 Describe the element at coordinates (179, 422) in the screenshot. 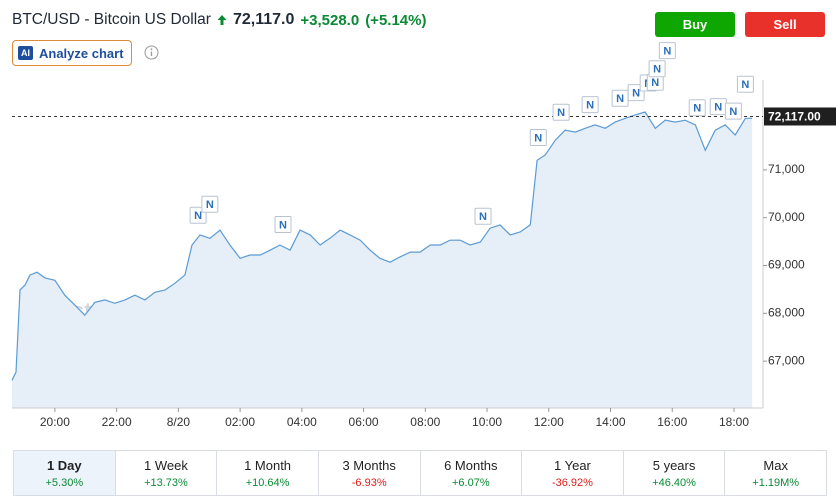

I see `x-tick-label: 8/20` at that location.